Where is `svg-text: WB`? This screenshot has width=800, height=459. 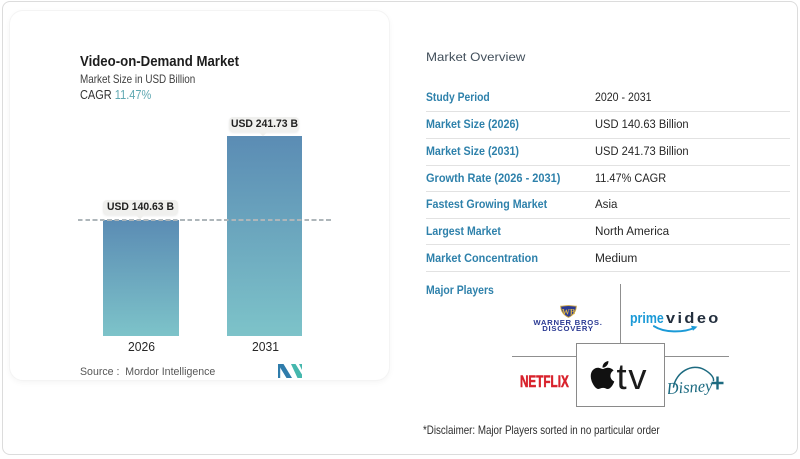 svg-text: WB is located at coordinates (569, 311).